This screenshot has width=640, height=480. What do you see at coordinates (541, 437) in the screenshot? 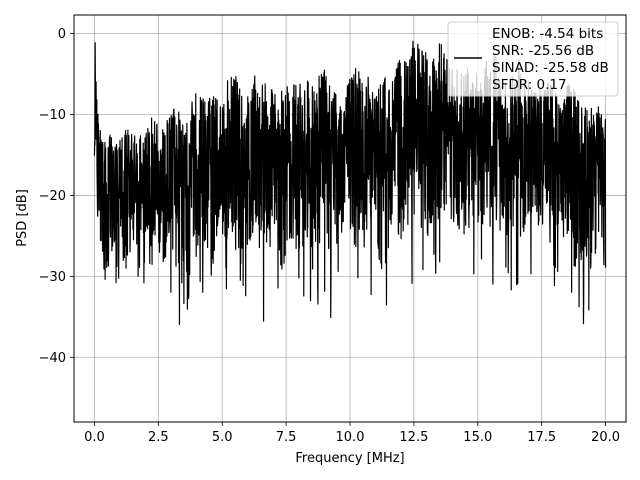
I see `x-tick-label: 17.5` at bounding box center [541, 437].